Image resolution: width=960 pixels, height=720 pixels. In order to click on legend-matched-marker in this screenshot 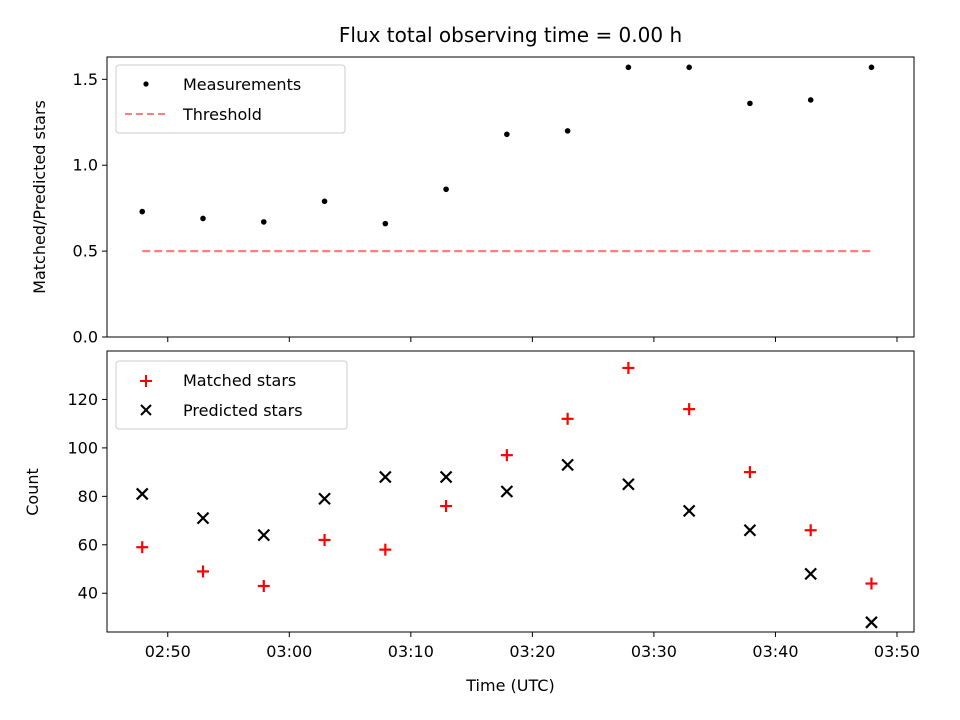, I will do `click(146, 381)`.